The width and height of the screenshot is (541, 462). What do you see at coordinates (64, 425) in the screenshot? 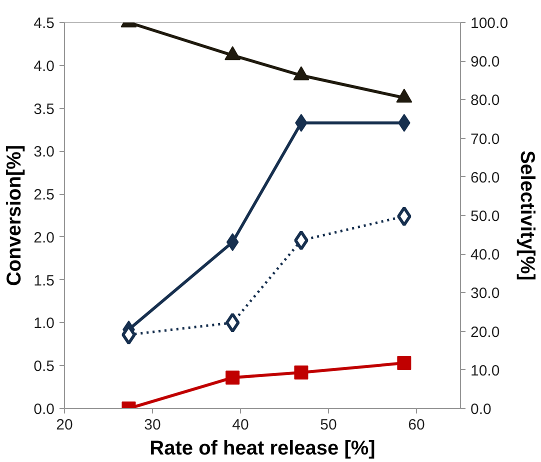
I see `x-tick-label: 20` at bounding box center [64, 425].